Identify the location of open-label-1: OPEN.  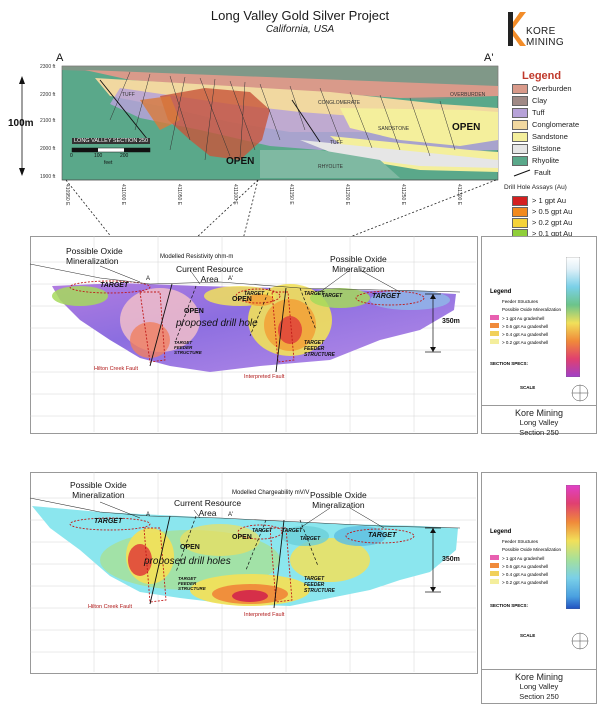
(240, 161).